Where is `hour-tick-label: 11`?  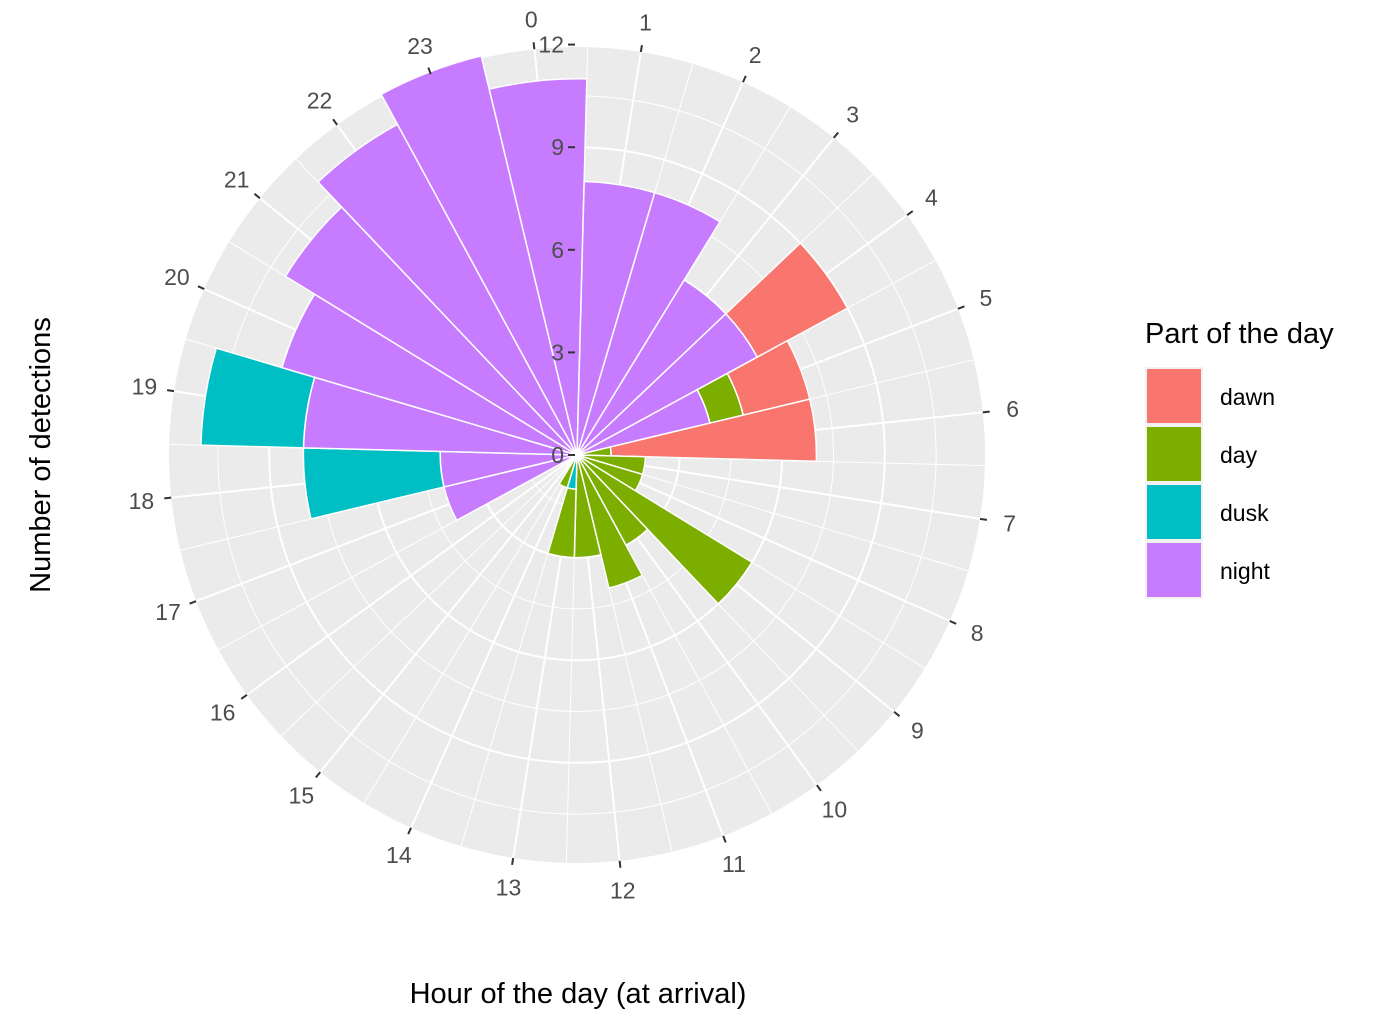 hour-tick-label: 11 is located at coordinates (734, 864).